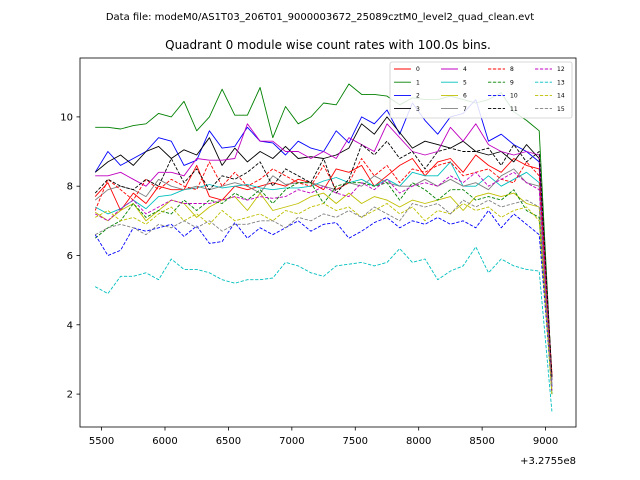 This screenshot has width=640, height=480. What do you see at coordinates (418, 69) in the screenshot?
I see `legend-label-0: 0` at bounding box center [418, 69].